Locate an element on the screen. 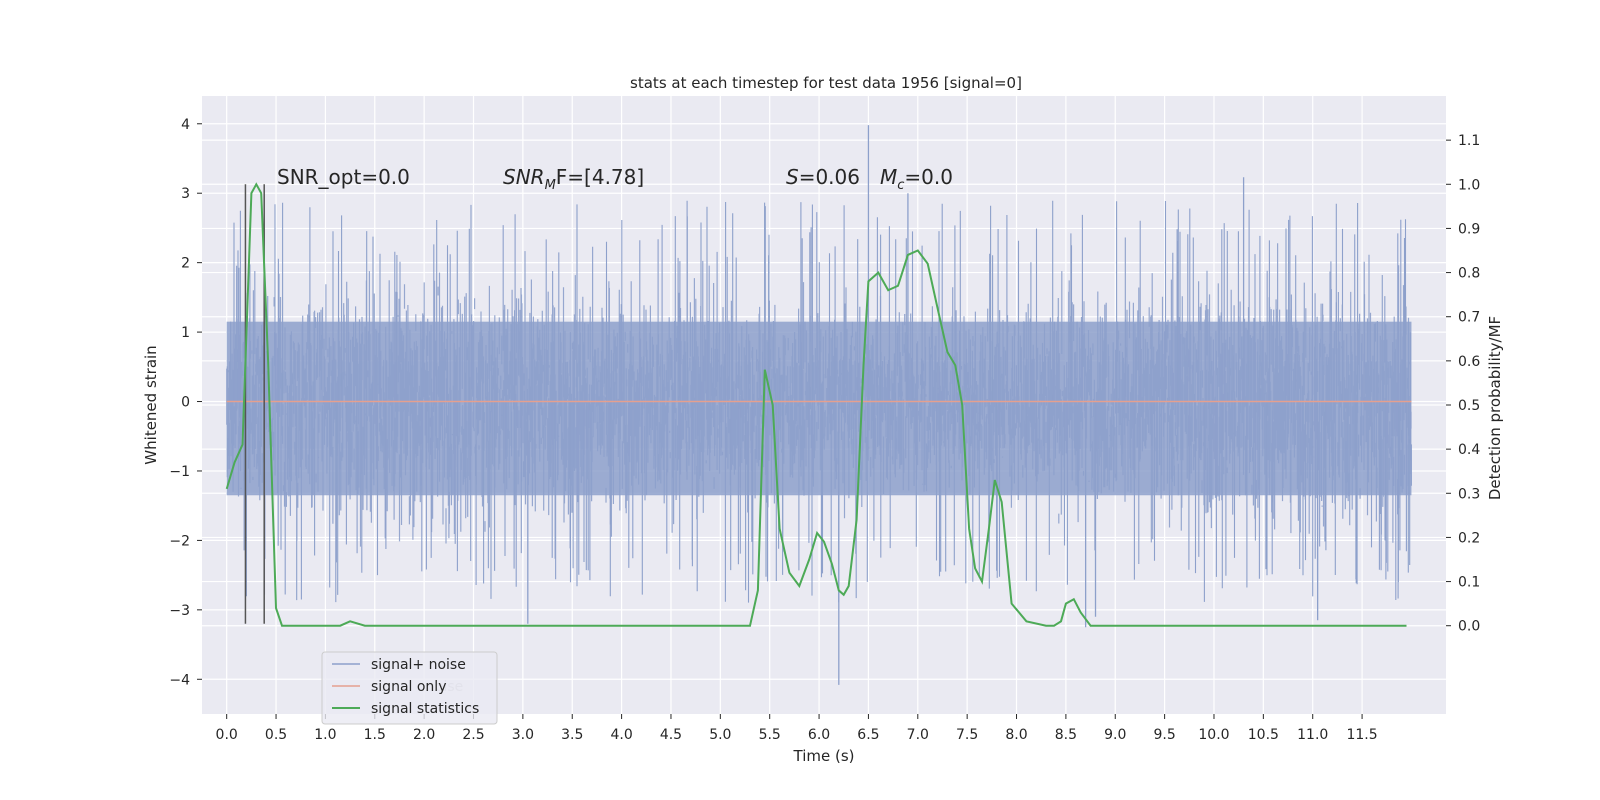 Image resolution: width=1600 pixels, height=800 pixels. x-axis-label: Time (s) is located at coordinates (824, 756).